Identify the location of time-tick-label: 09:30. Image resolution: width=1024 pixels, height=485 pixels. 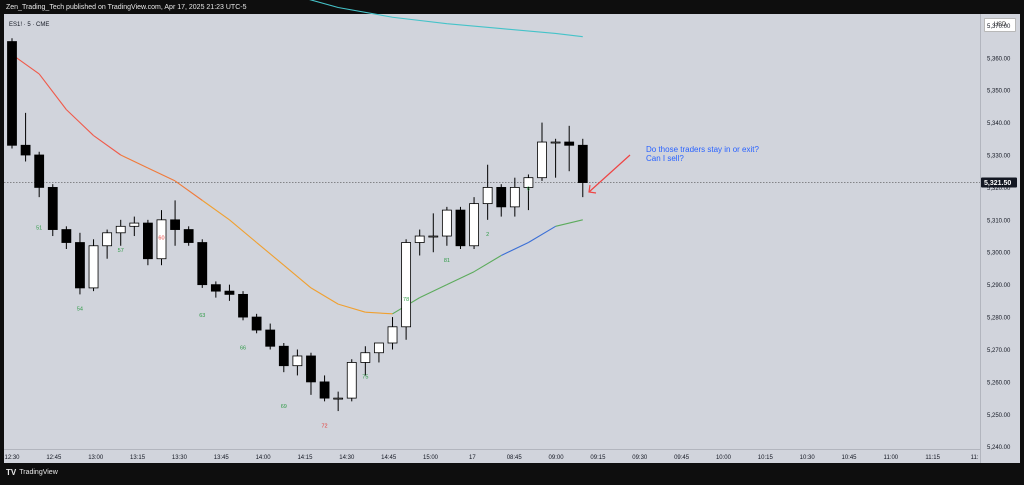
(640, 458).